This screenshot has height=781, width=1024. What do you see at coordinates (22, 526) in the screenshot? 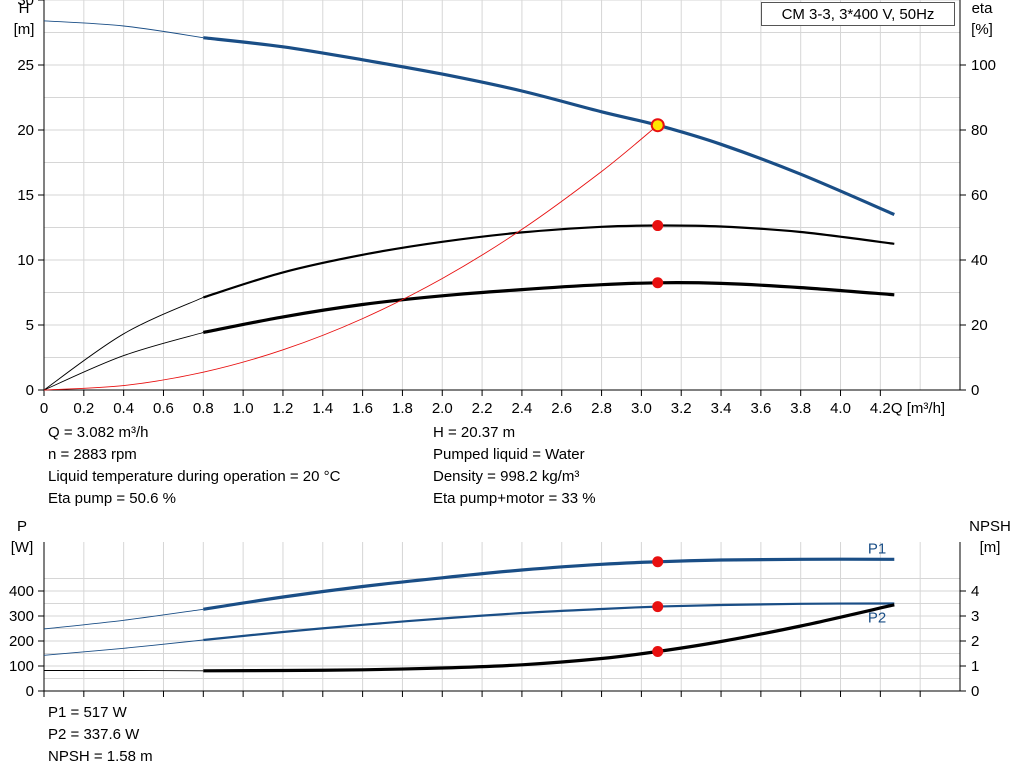
I see `y-axis-label: P` at bounding box center [22, 526].